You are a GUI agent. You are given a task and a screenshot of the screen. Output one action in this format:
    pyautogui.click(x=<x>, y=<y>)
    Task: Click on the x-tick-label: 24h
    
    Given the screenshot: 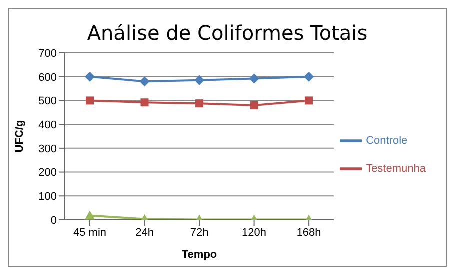 What is the action you would take?
    pyautogui.click(x=145, y=232)
    